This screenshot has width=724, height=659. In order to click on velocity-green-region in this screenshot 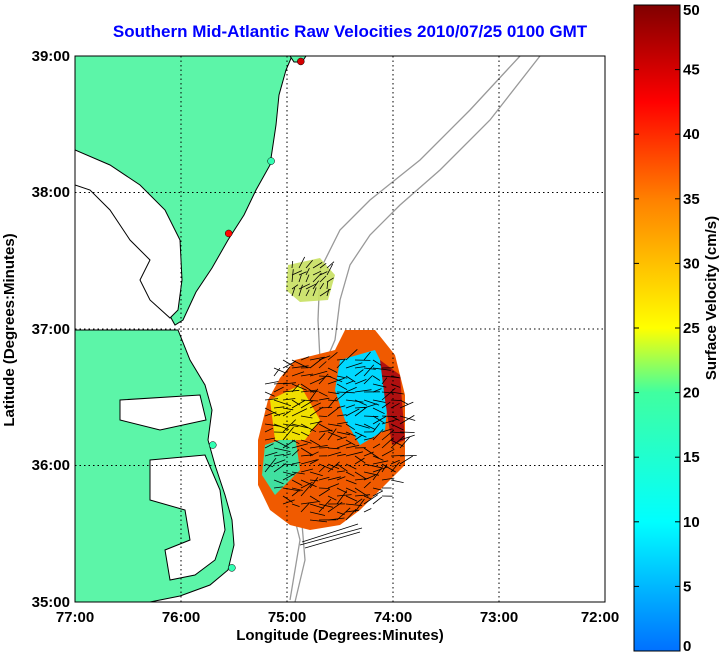, I will do `click(281, 465)`.